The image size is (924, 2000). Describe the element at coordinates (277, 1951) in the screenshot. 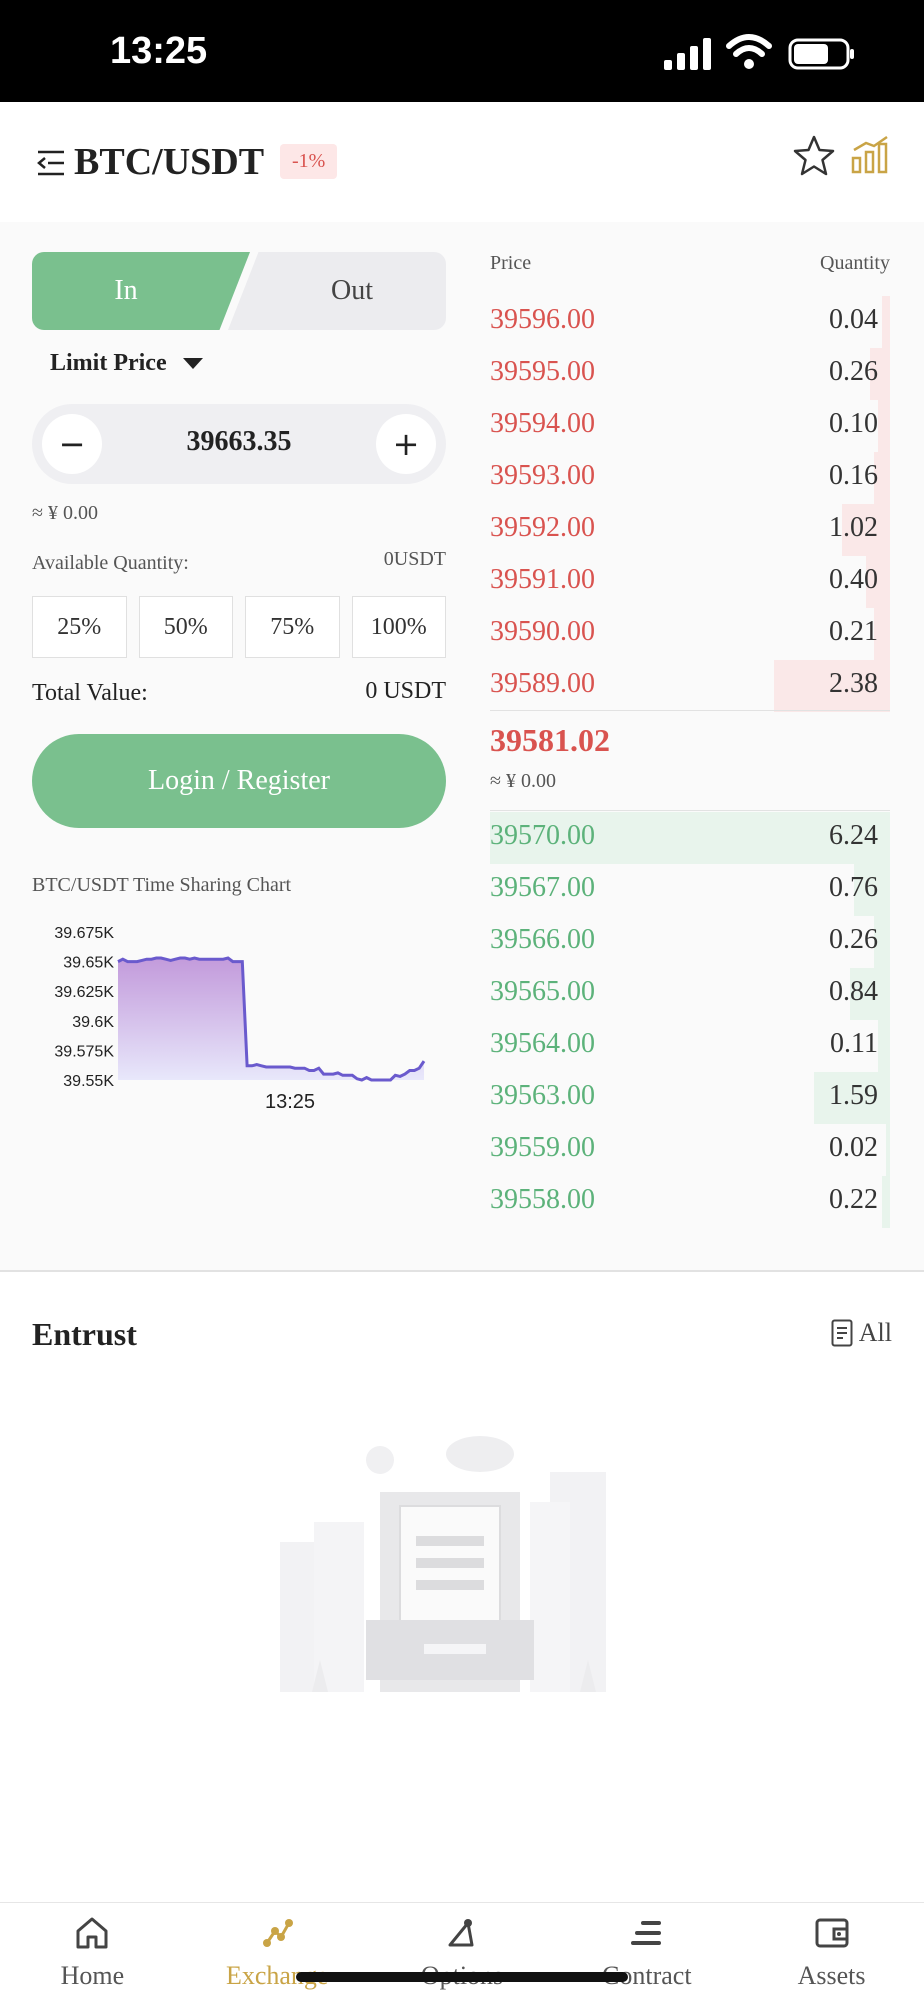

I see `nav-item-exchange: Exchange` at that location.